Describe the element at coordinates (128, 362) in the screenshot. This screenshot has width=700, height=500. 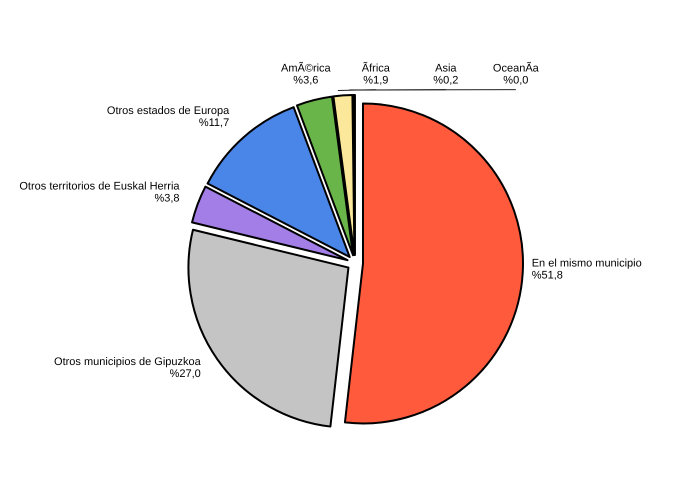
I see `slice-label: Otros municipios de Gipuzkoa` at that location.